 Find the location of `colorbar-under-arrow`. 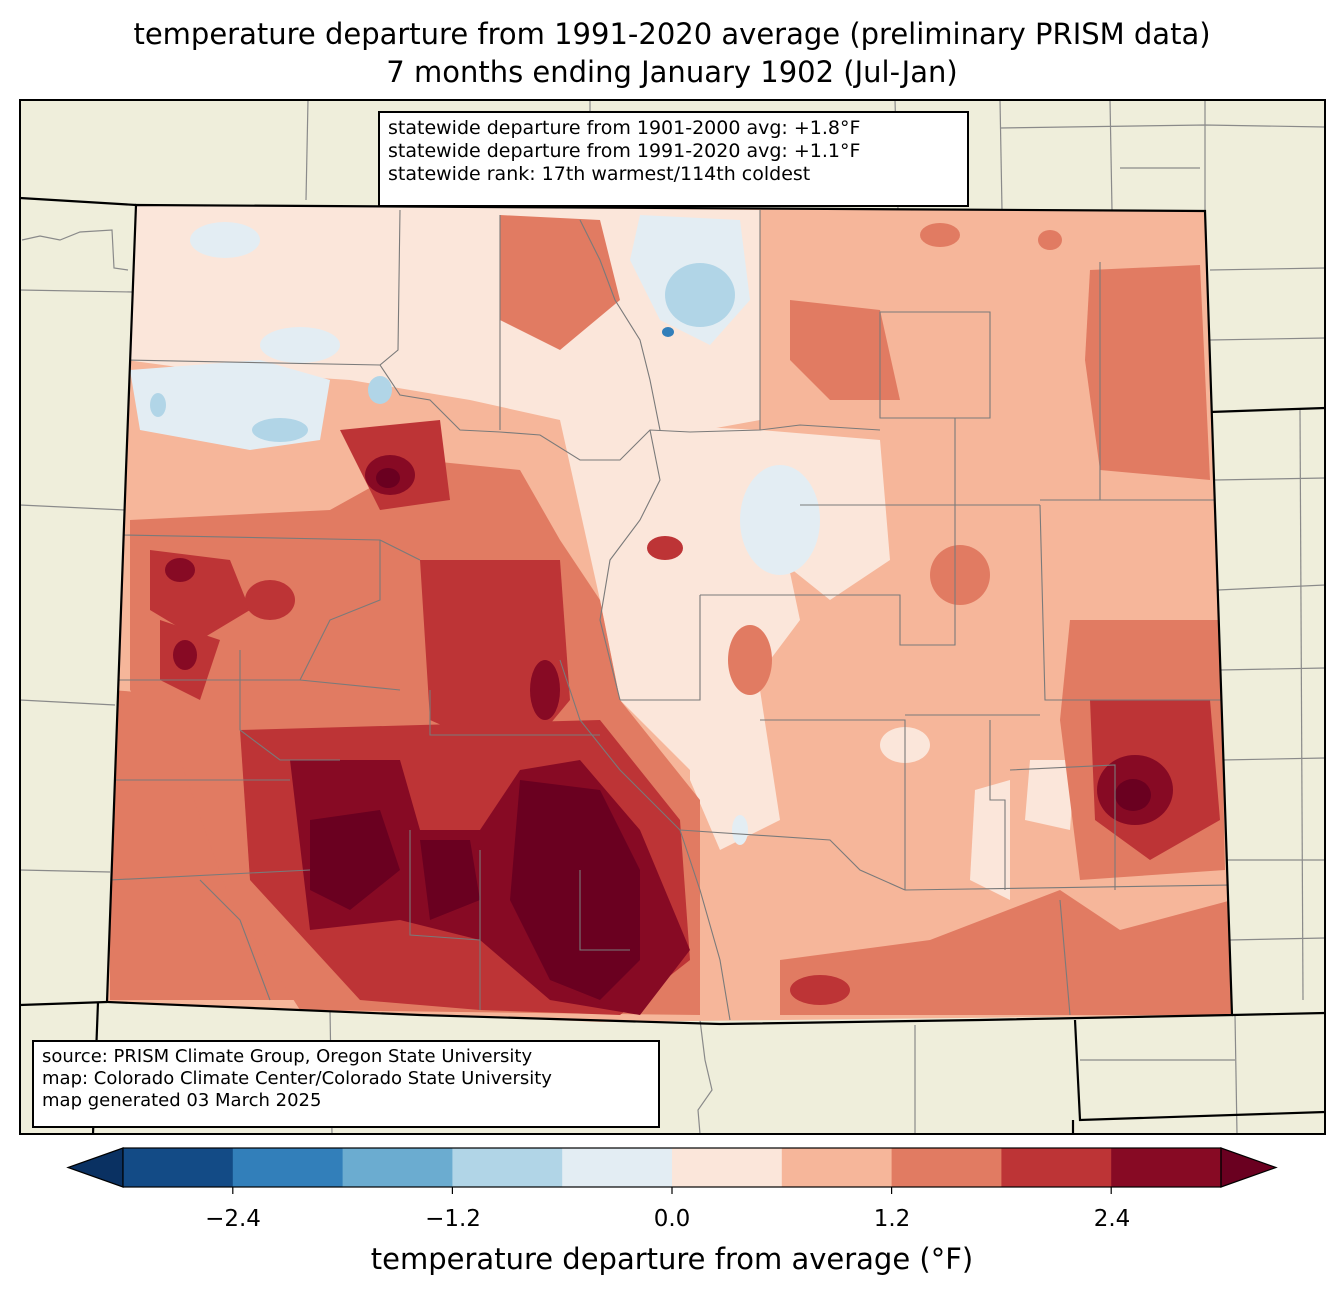

colorbar-under-arrow is located at coordinates (95, 1167).